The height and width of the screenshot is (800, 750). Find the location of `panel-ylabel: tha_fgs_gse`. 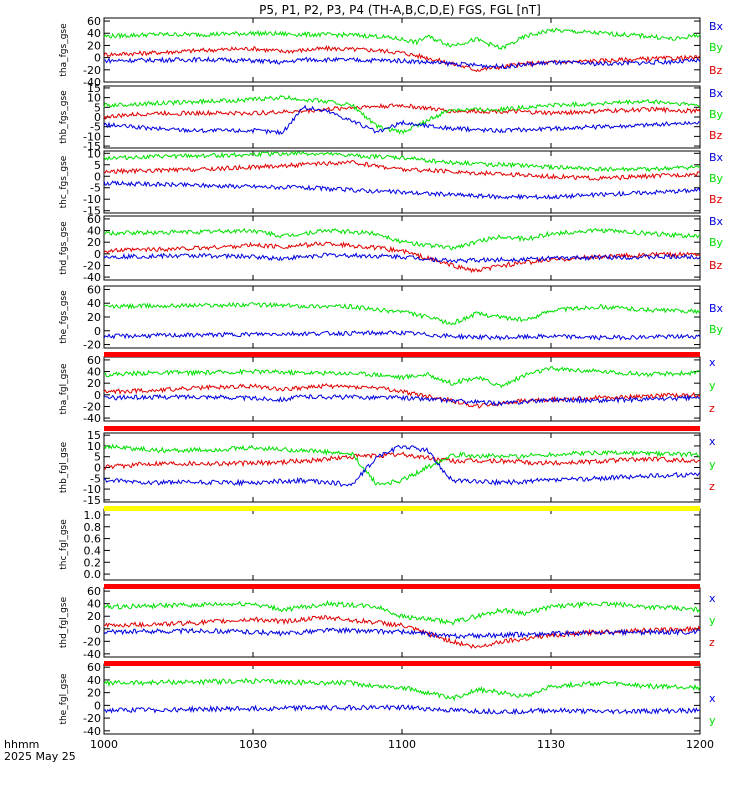

panel-ylabel: tha_fgs_gse is located at coordinates (64, 50).